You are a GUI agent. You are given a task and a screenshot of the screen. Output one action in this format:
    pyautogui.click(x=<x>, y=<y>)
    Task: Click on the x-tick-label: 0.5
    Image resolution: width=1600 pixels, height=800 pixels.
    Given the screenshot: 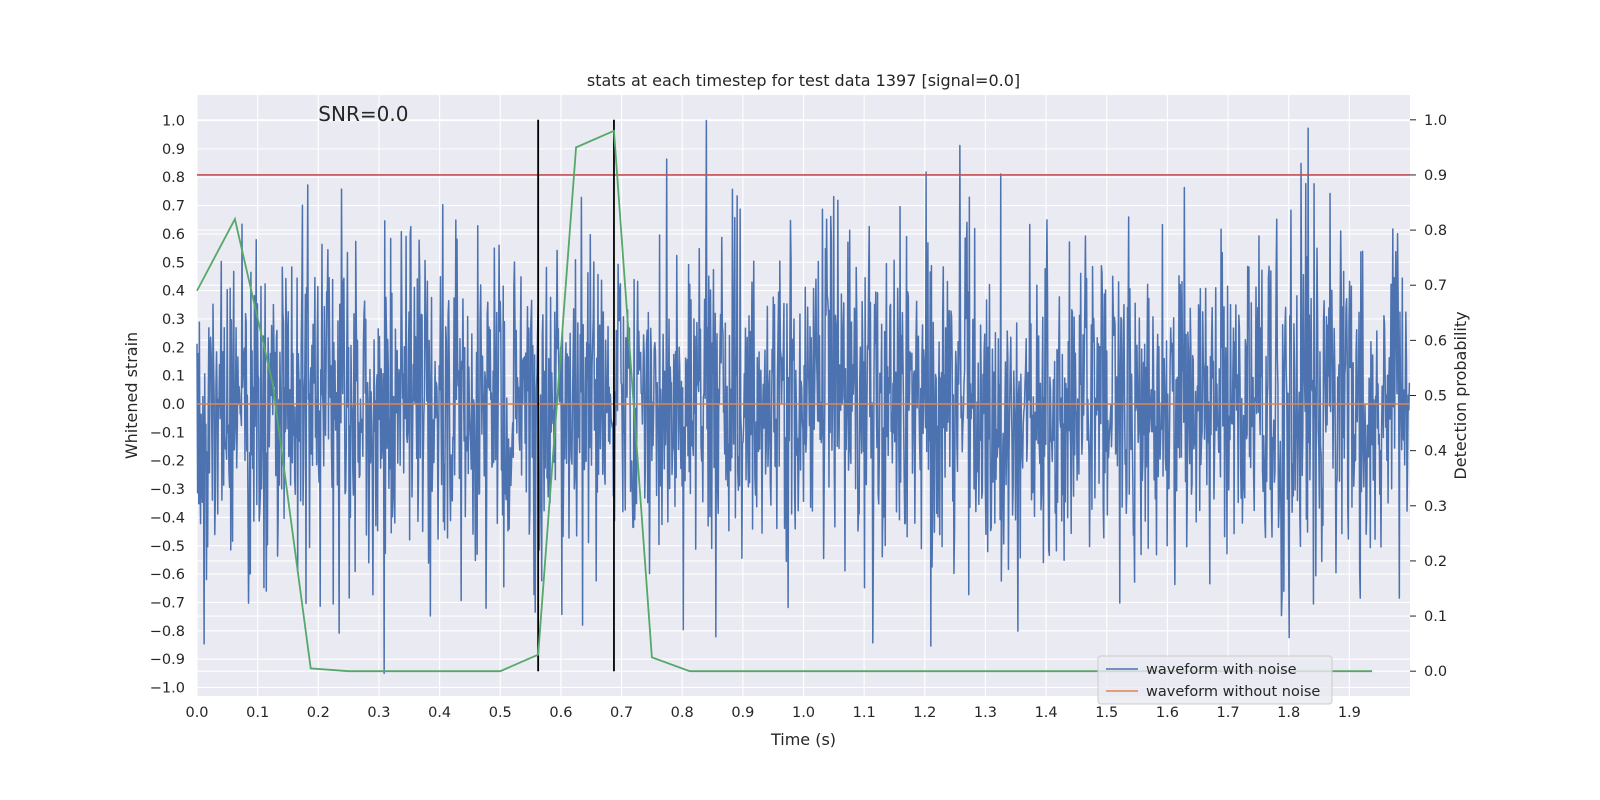 What is the action you would take?
    pyautogui.click(x=500, y=713)
    